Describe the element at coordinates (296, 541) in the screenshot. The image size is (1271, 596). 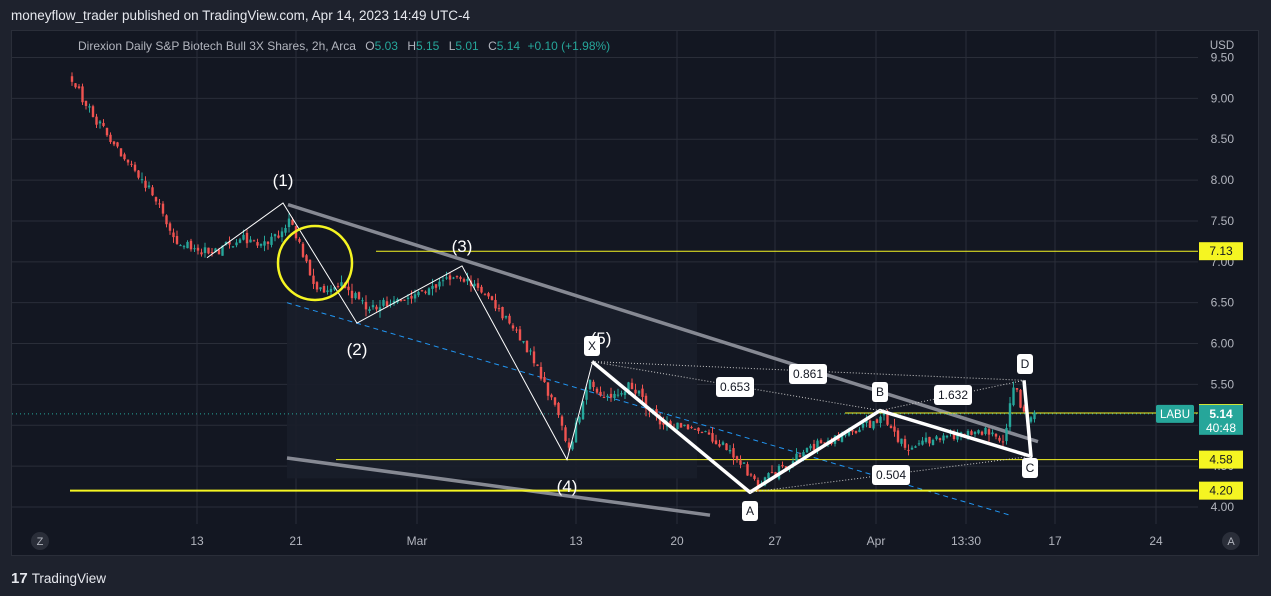
I see `time-tick: 21` at that location.